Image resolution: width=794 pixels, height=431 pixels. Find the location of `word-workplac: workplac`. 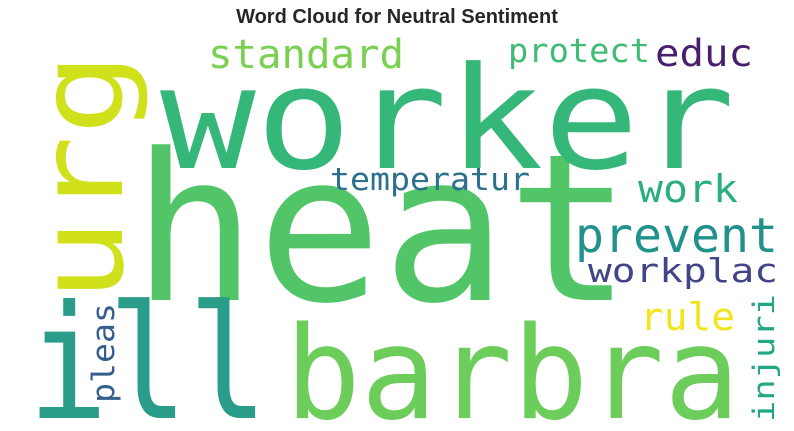

word-workplac: workplac is located at coordinates (683, 270).